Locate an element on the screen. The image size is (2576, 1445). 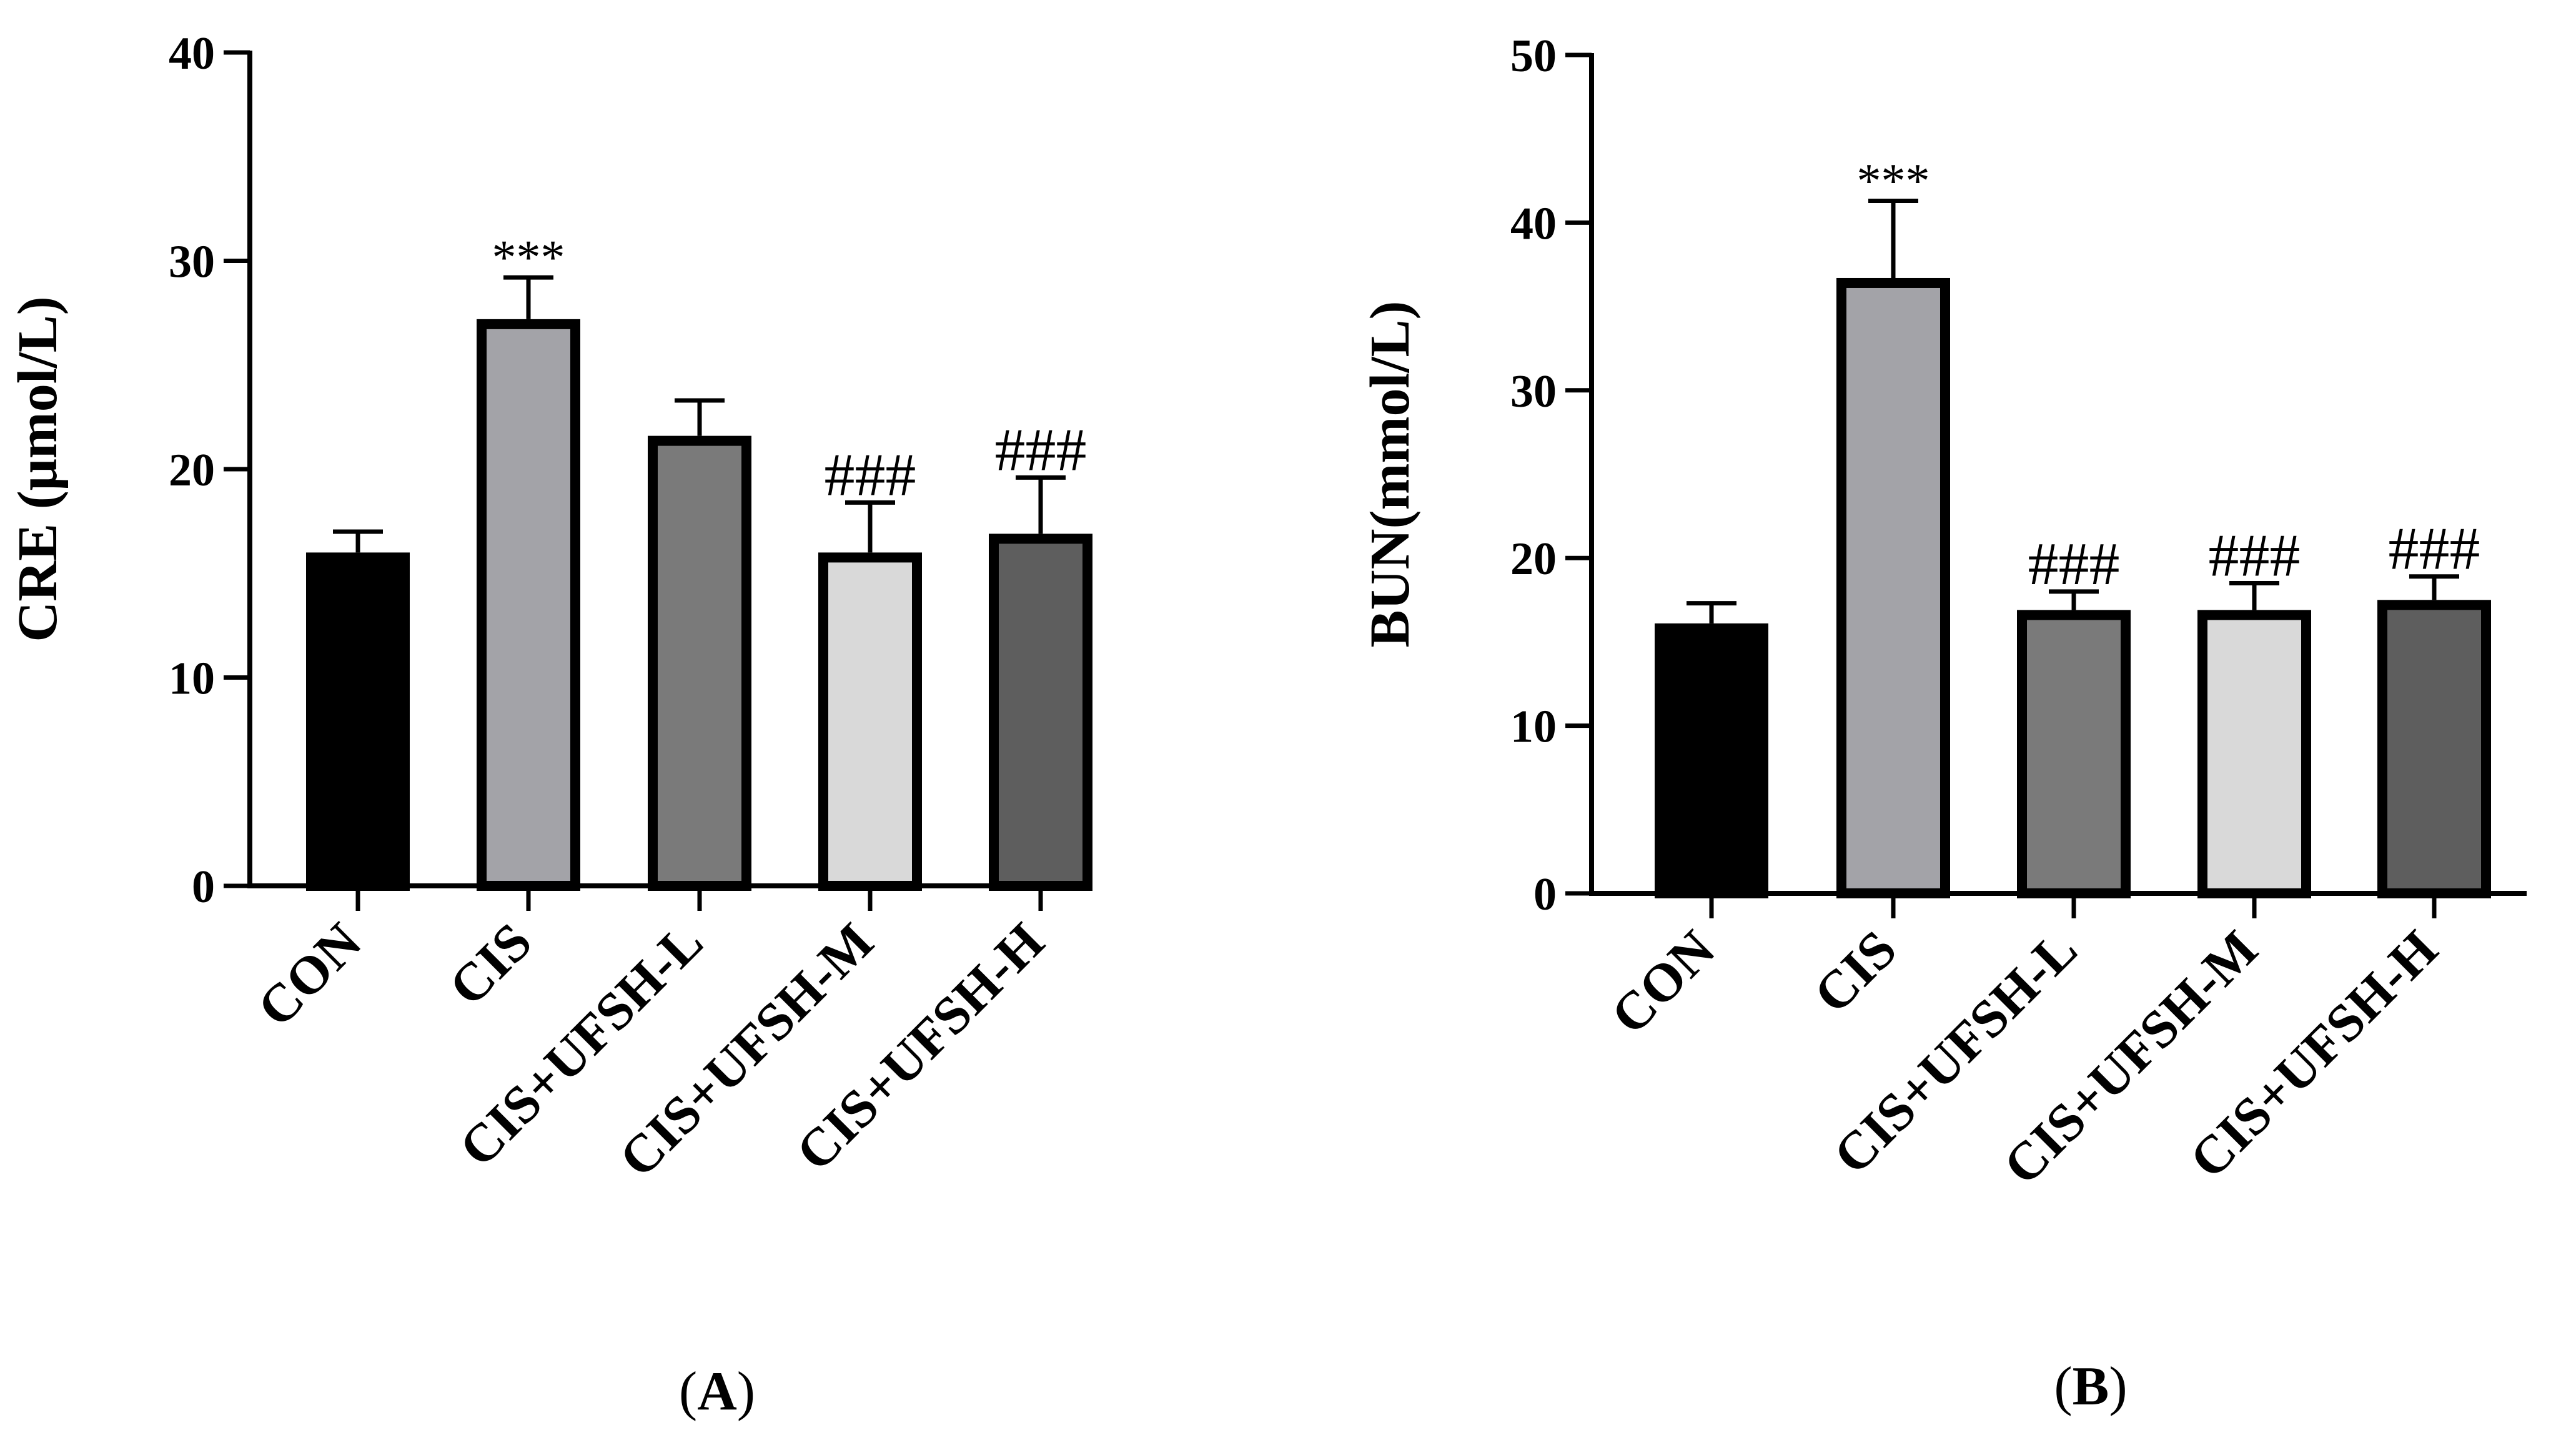
panel-letter: (A) is located at coordinates (717, 1392).